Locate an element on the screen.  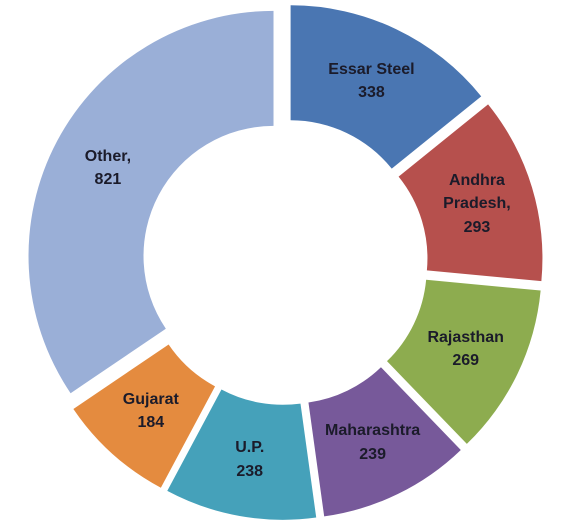
label-value: 269 is located at coordinates (466, 360).